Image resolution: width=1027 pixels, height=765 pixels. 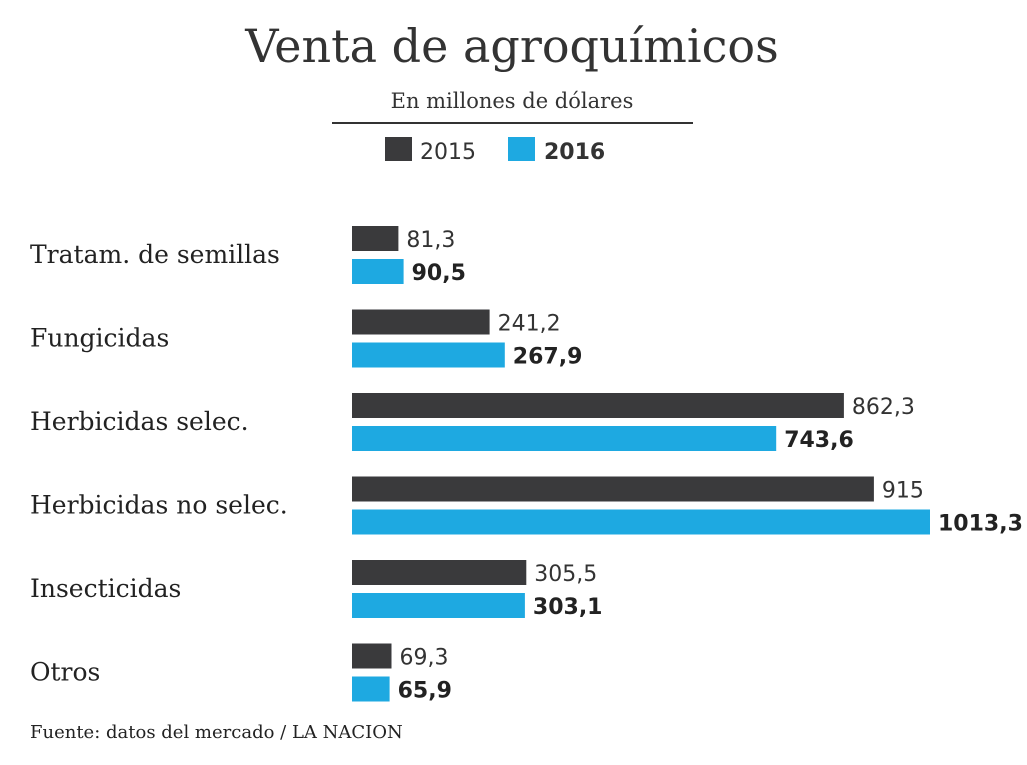 I want to click on value-label-2016-fungicidas: 267,9, so click(x=548, y=357).